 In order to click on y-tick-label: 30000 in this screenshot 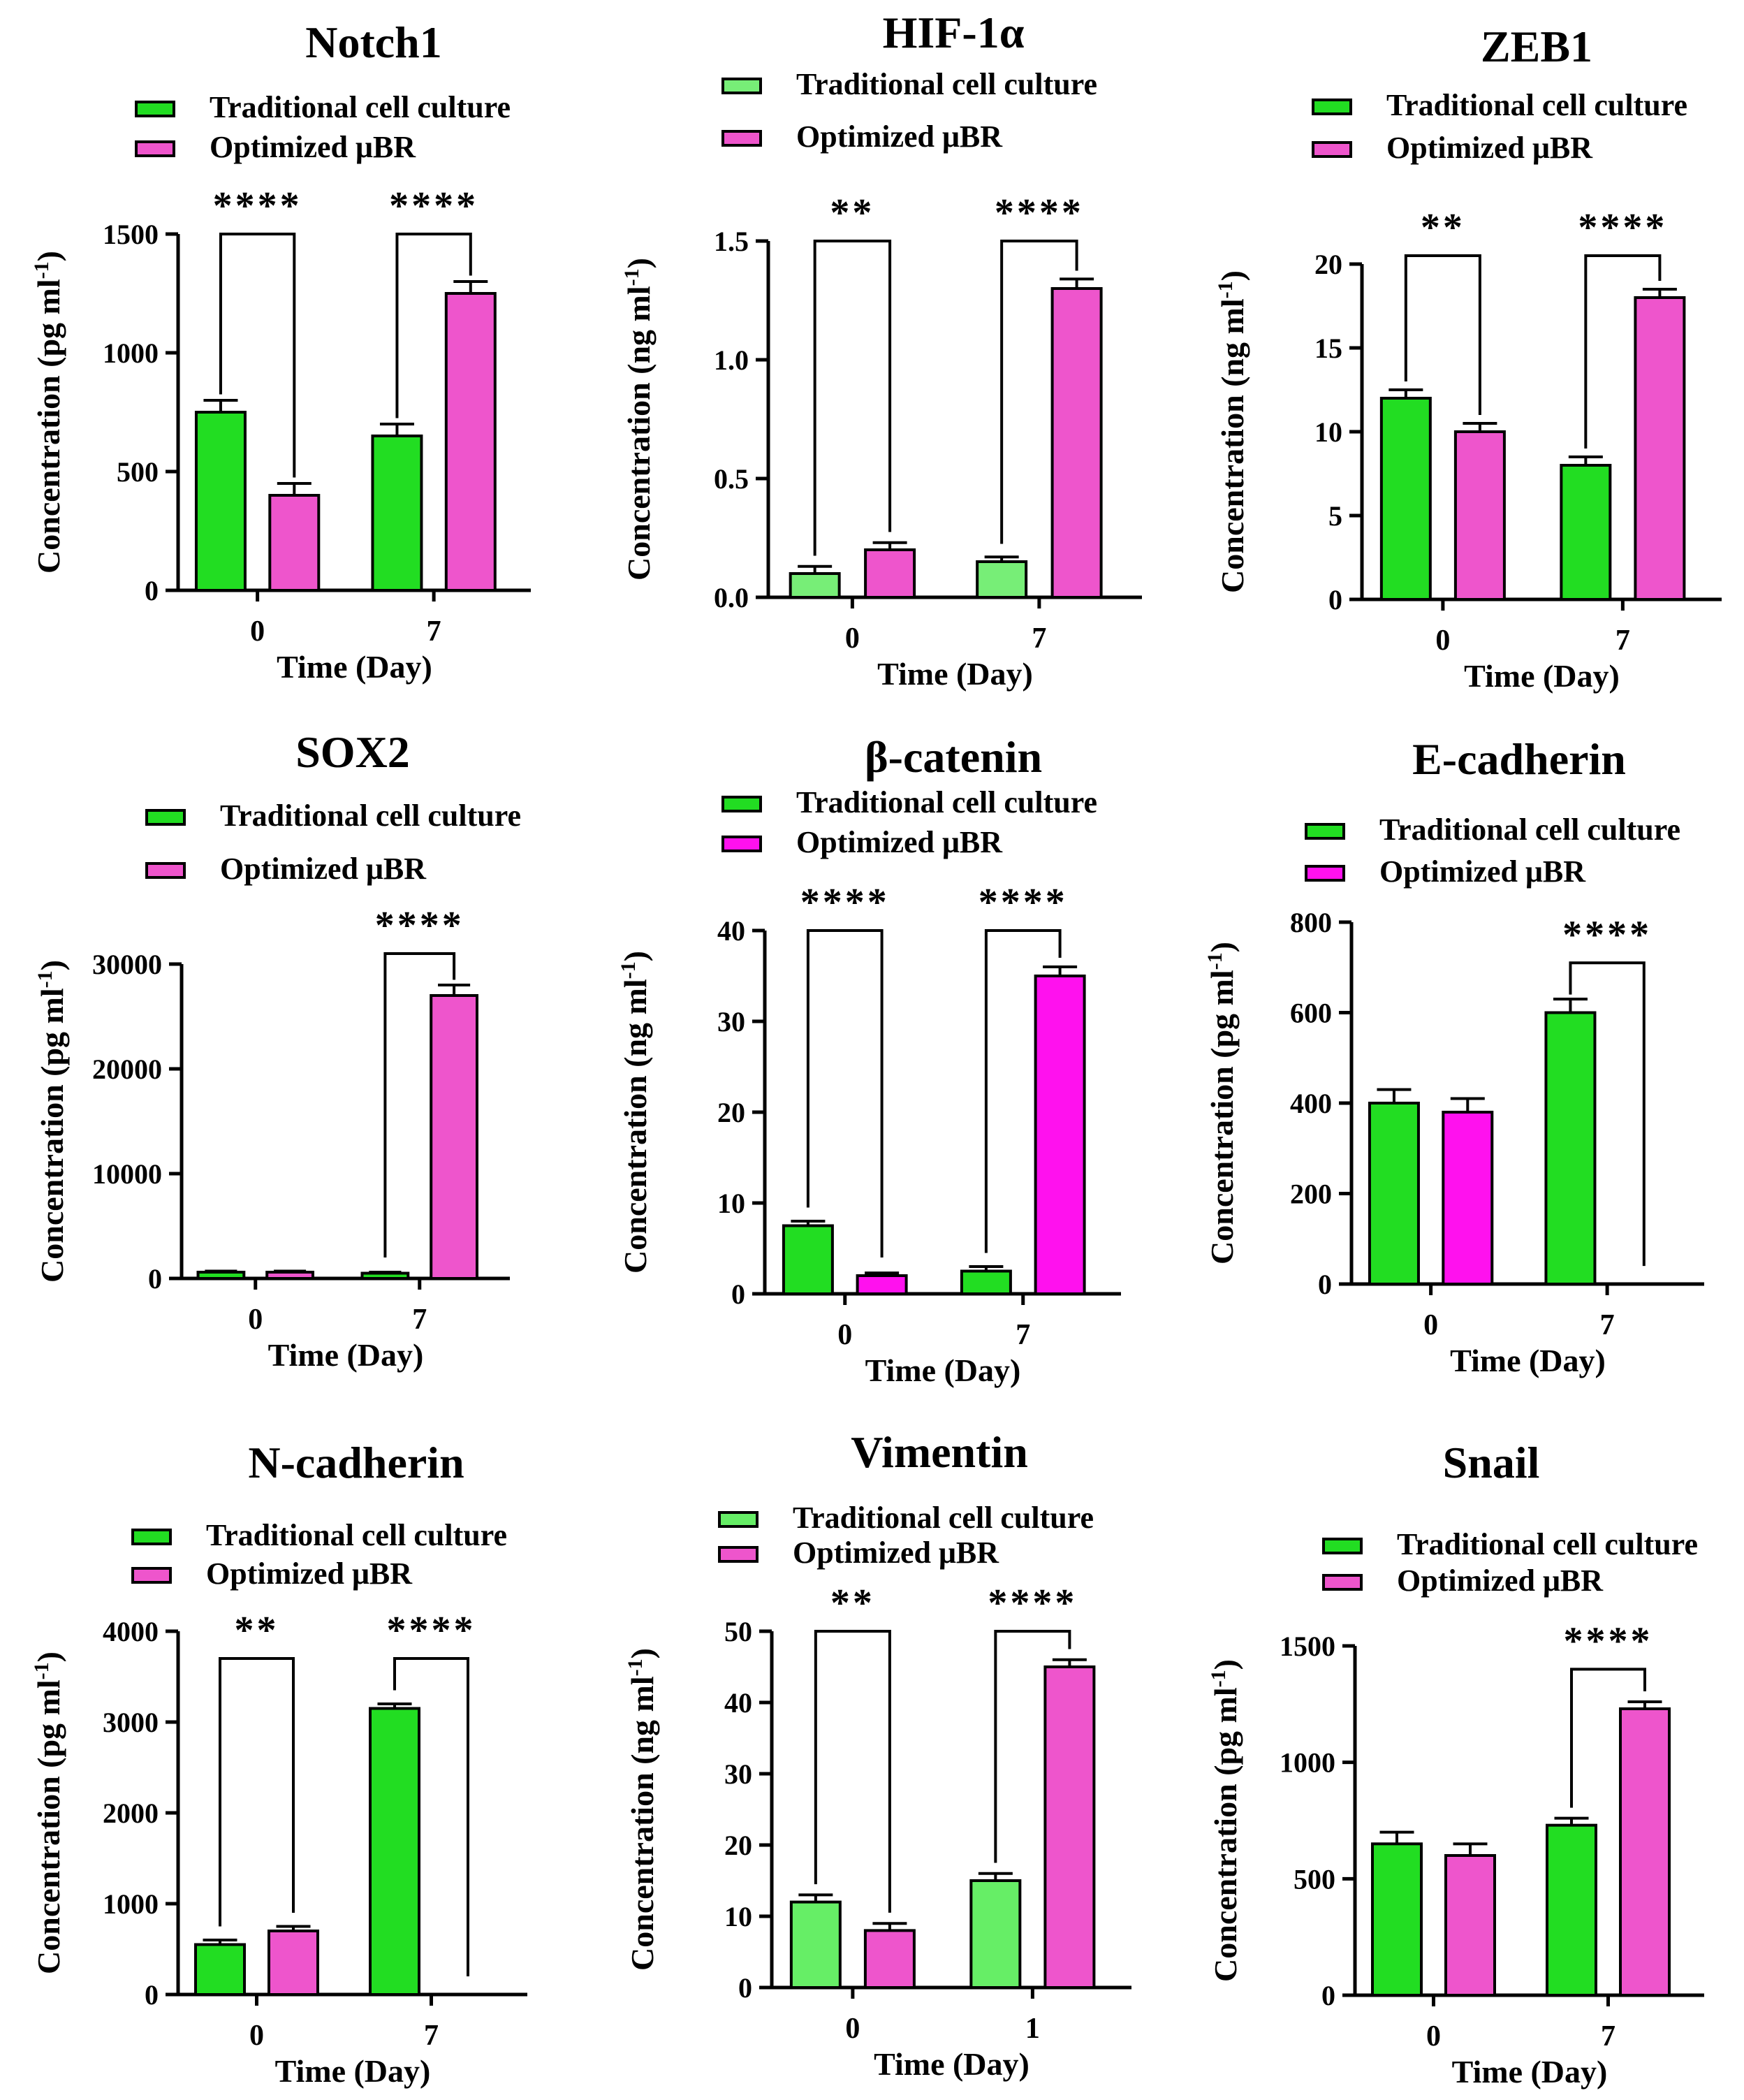, I will do `click(127, 964)`.